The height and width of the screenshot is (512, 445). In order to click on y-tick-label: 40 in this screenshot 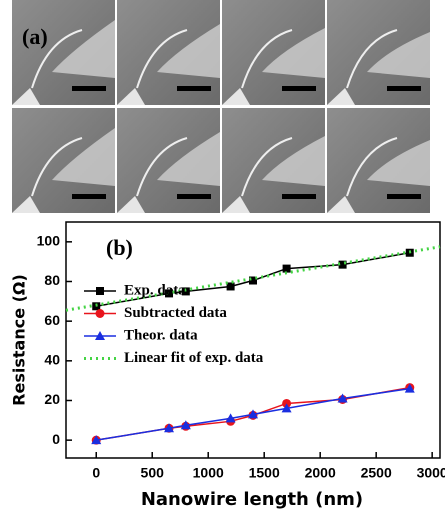, I will do `click(52, 360)`.